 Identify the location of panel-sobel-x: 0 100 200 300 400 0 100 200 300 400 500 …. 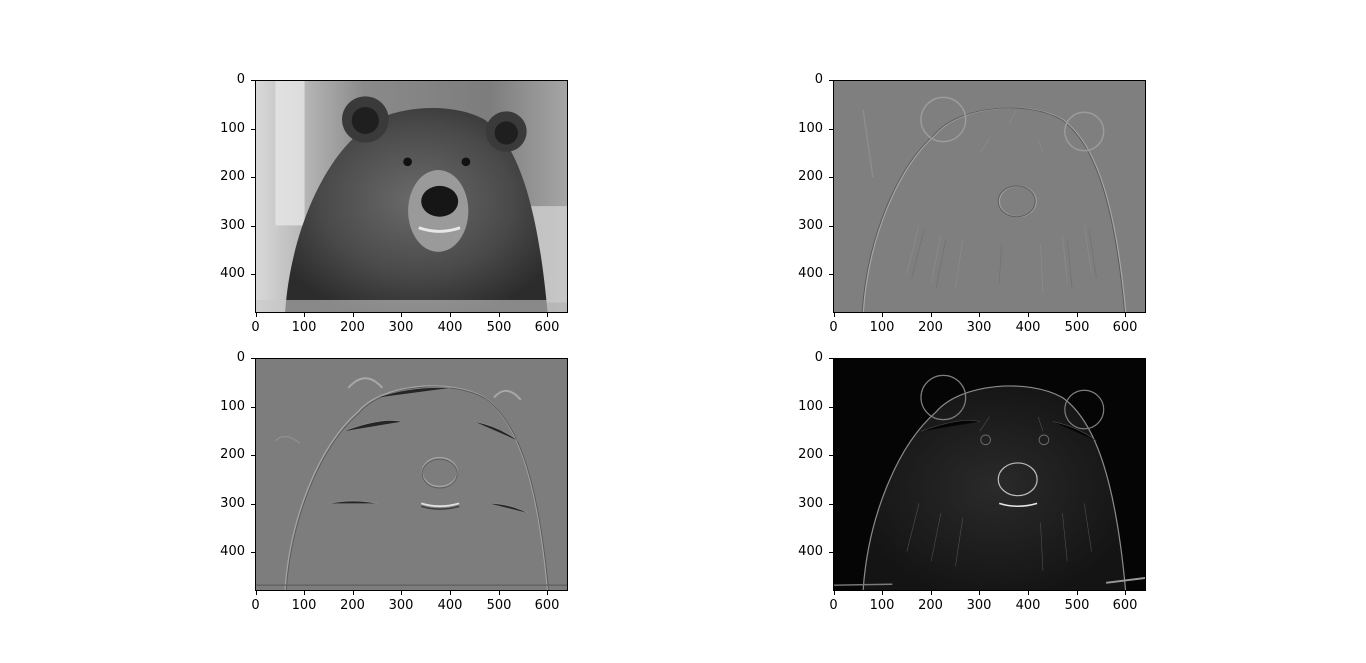
(972, 203).